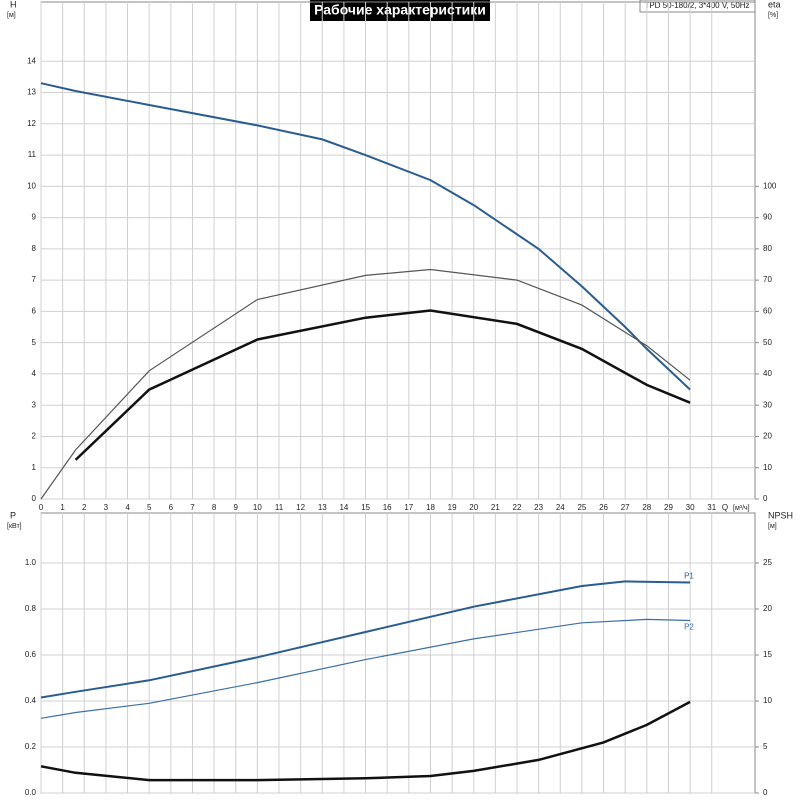 This screenshot has height=800, width=800. What do you see at coordinates (725, 507) in the screenshot?
I see `x-axis-label: Q` at bounding box center [725, 507].